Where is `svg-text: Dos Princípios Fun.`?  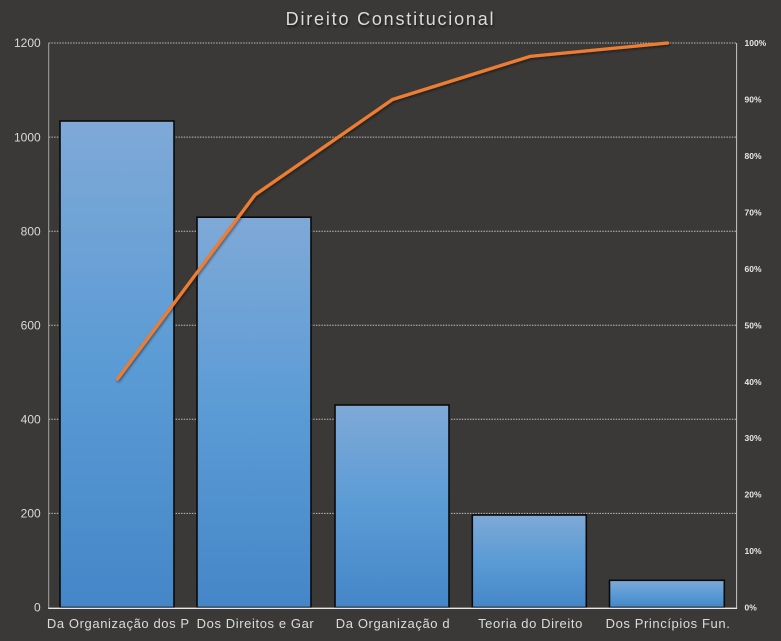 svg-text: Dos Princípios Fun. is located at coordinates (668, 623).